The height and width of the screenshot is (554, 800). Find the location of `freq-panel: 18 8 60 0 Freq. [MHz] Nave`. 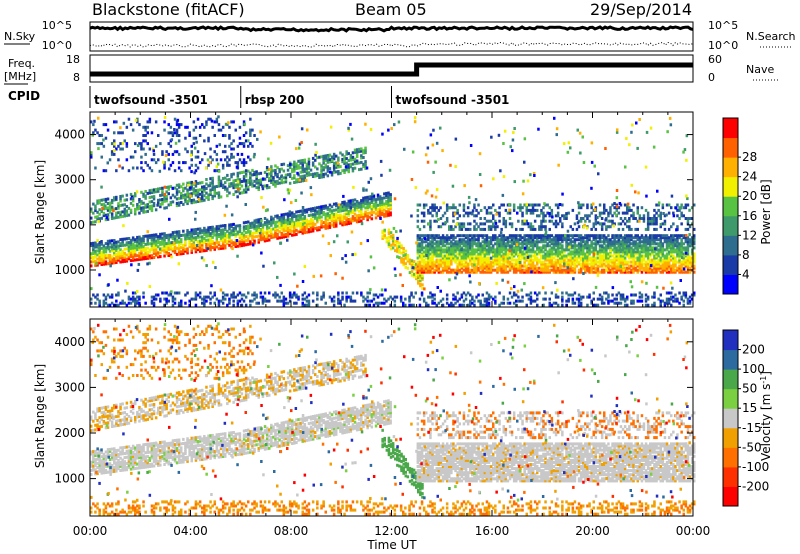

freq-panel: 18 8 60 0 Freq. [MHz] Nave is located at coordinates (391, 69).